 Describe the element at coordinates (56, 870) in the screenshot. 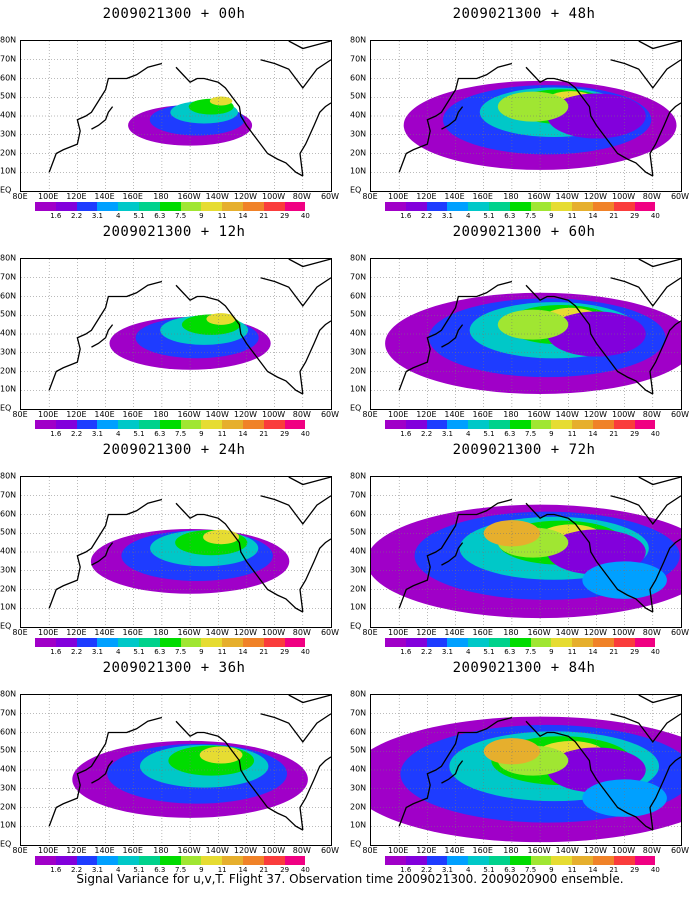

I see `colorbar-label: 1.6` at that location.